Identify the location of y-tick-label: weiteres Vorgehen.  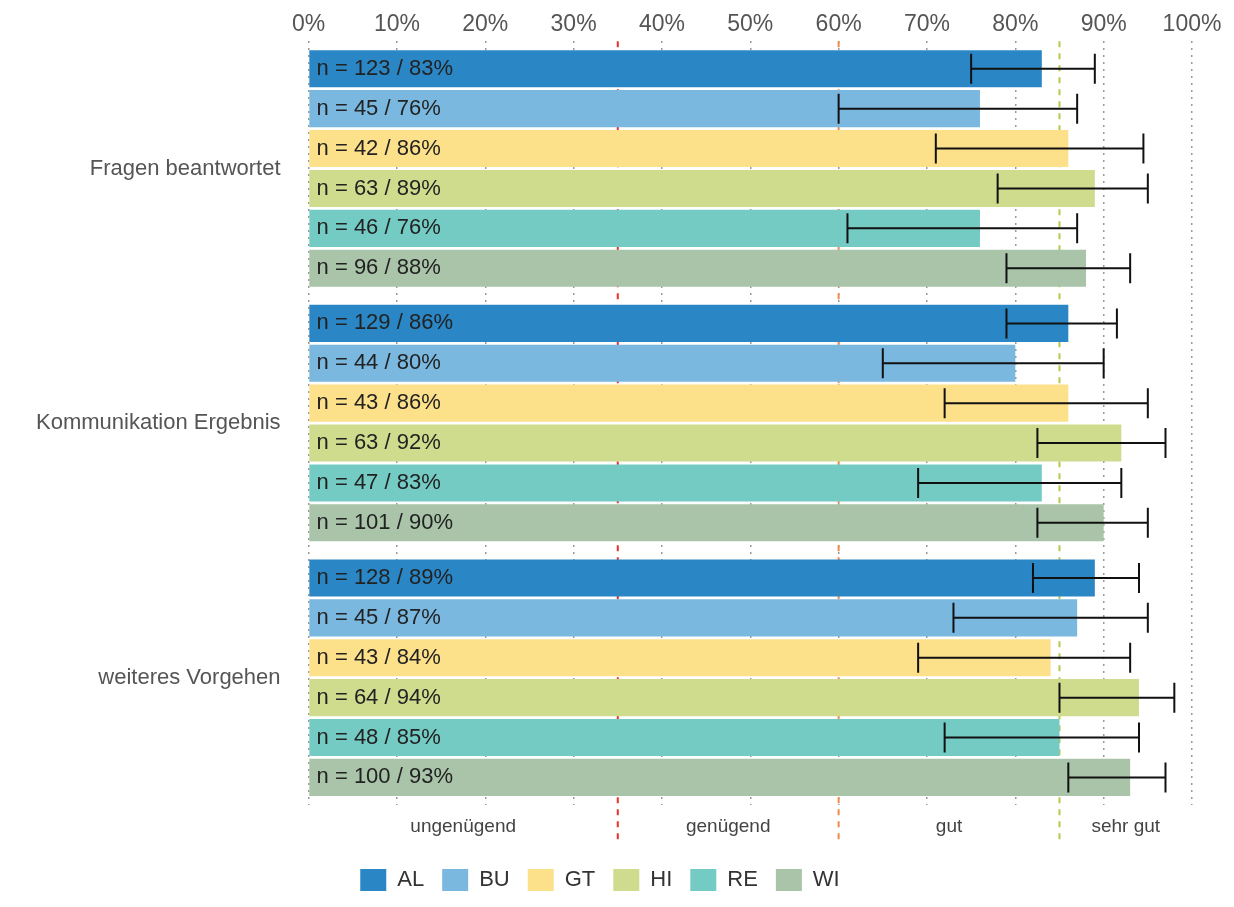
(189, 676).